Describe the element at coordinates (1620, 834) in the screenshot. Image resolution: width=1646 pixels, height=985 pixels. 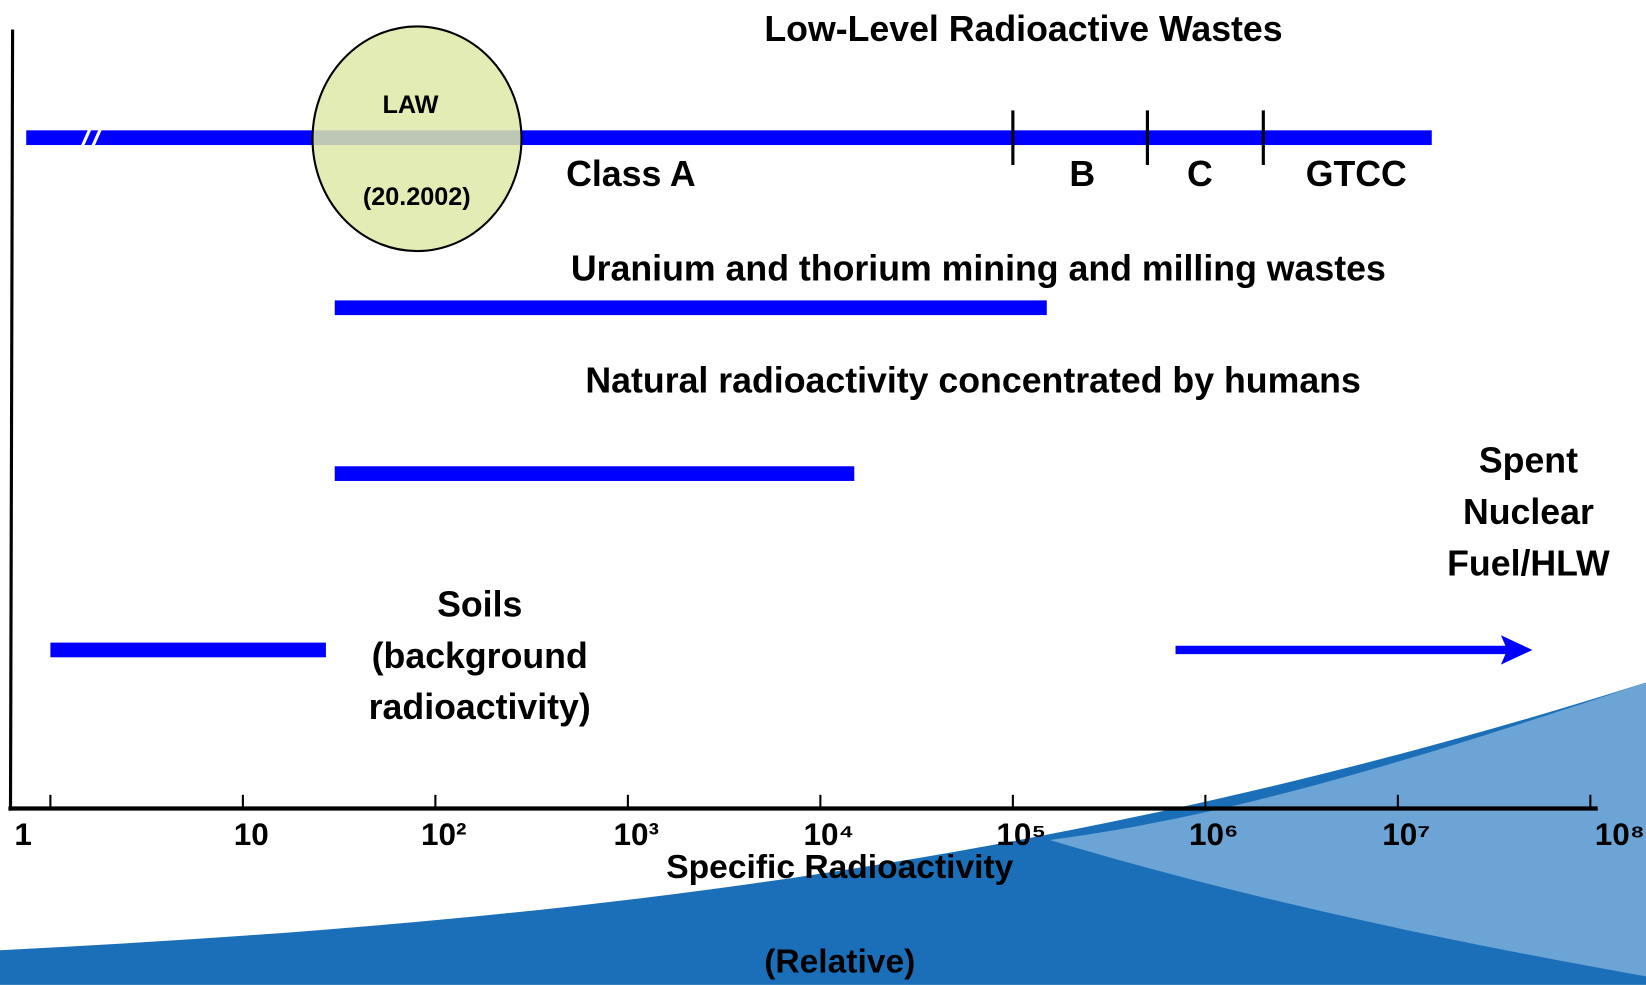
I see `x-tick-label: 10⁸` at that location.